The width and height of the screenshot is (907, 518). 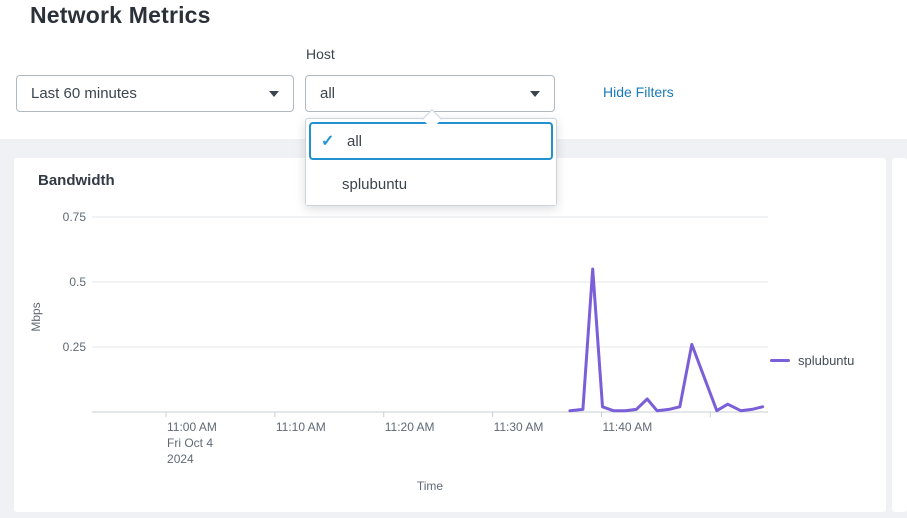 What do you see at coordinates (192, 427) in the screenshot?
I see `x-tick-label: 11:00 AM` at bounding box center [192, 427].